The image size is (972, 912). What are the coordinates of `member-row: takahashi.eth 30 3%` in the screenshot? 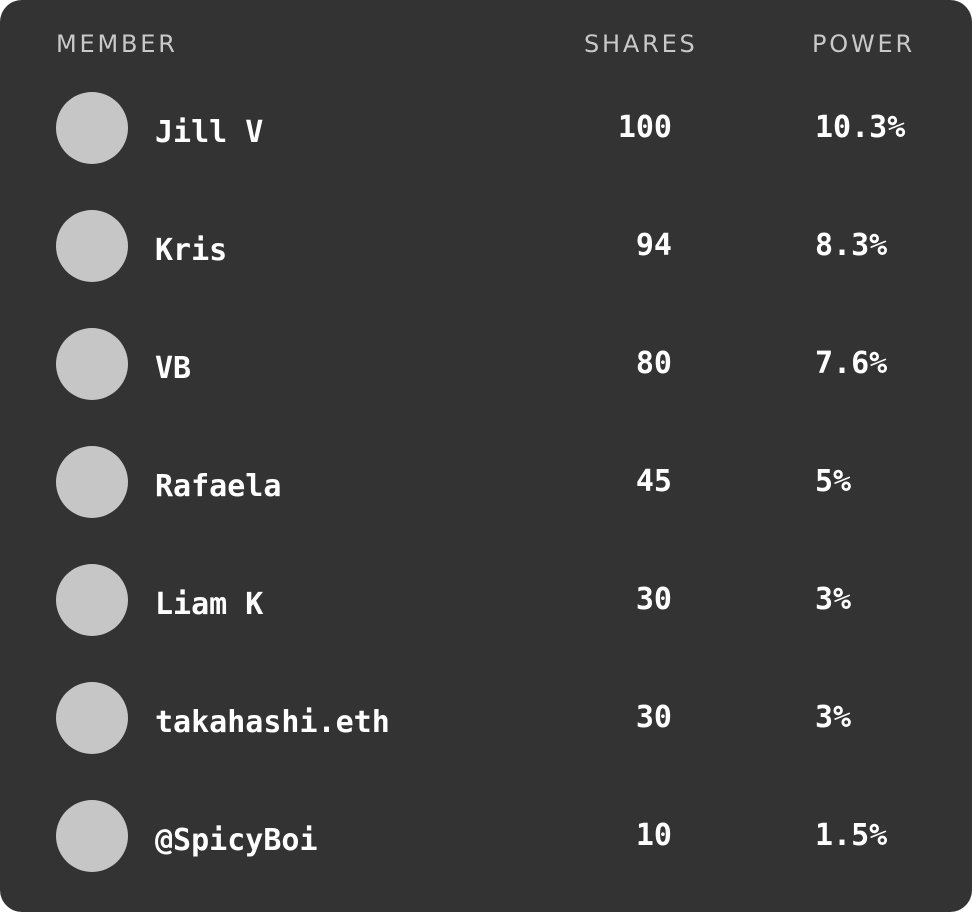 It's located at (486, 741).